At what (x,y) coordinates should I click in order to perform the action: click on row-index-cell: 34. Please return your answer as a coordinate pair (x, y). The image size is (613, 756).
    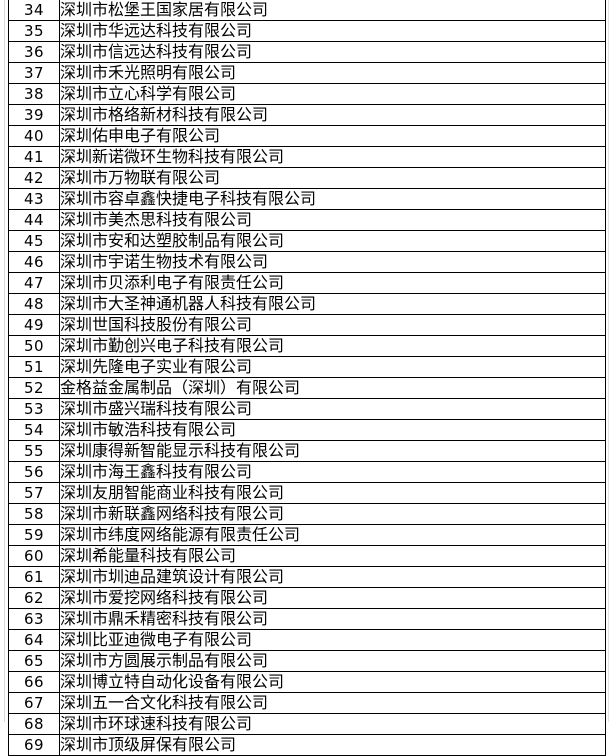
    Looking at the image, I should click on (34, 10).